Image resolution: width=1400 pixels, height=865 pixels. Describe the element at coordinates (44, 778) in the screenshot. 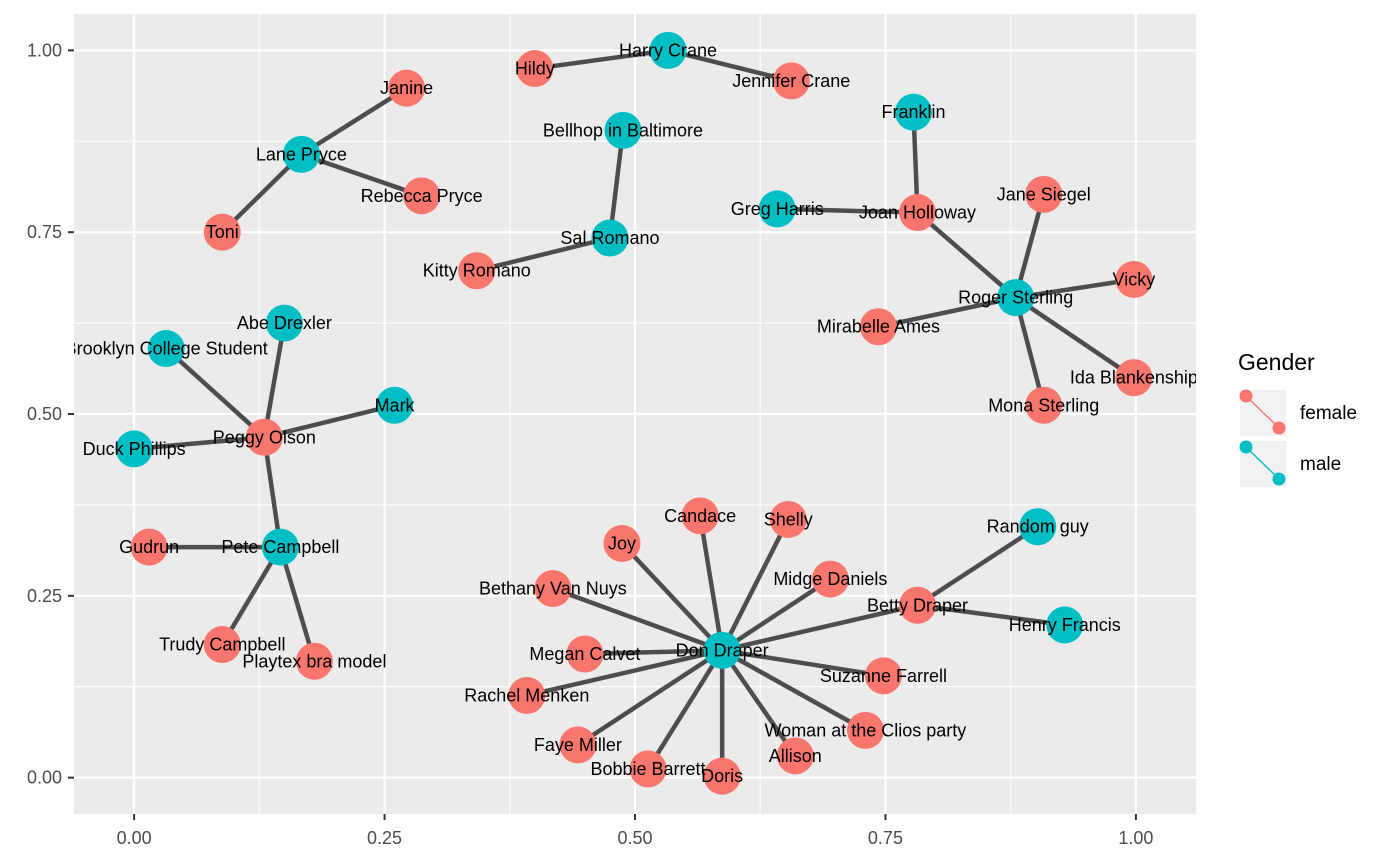

I see `y-tick-label: 0.00` at that location.